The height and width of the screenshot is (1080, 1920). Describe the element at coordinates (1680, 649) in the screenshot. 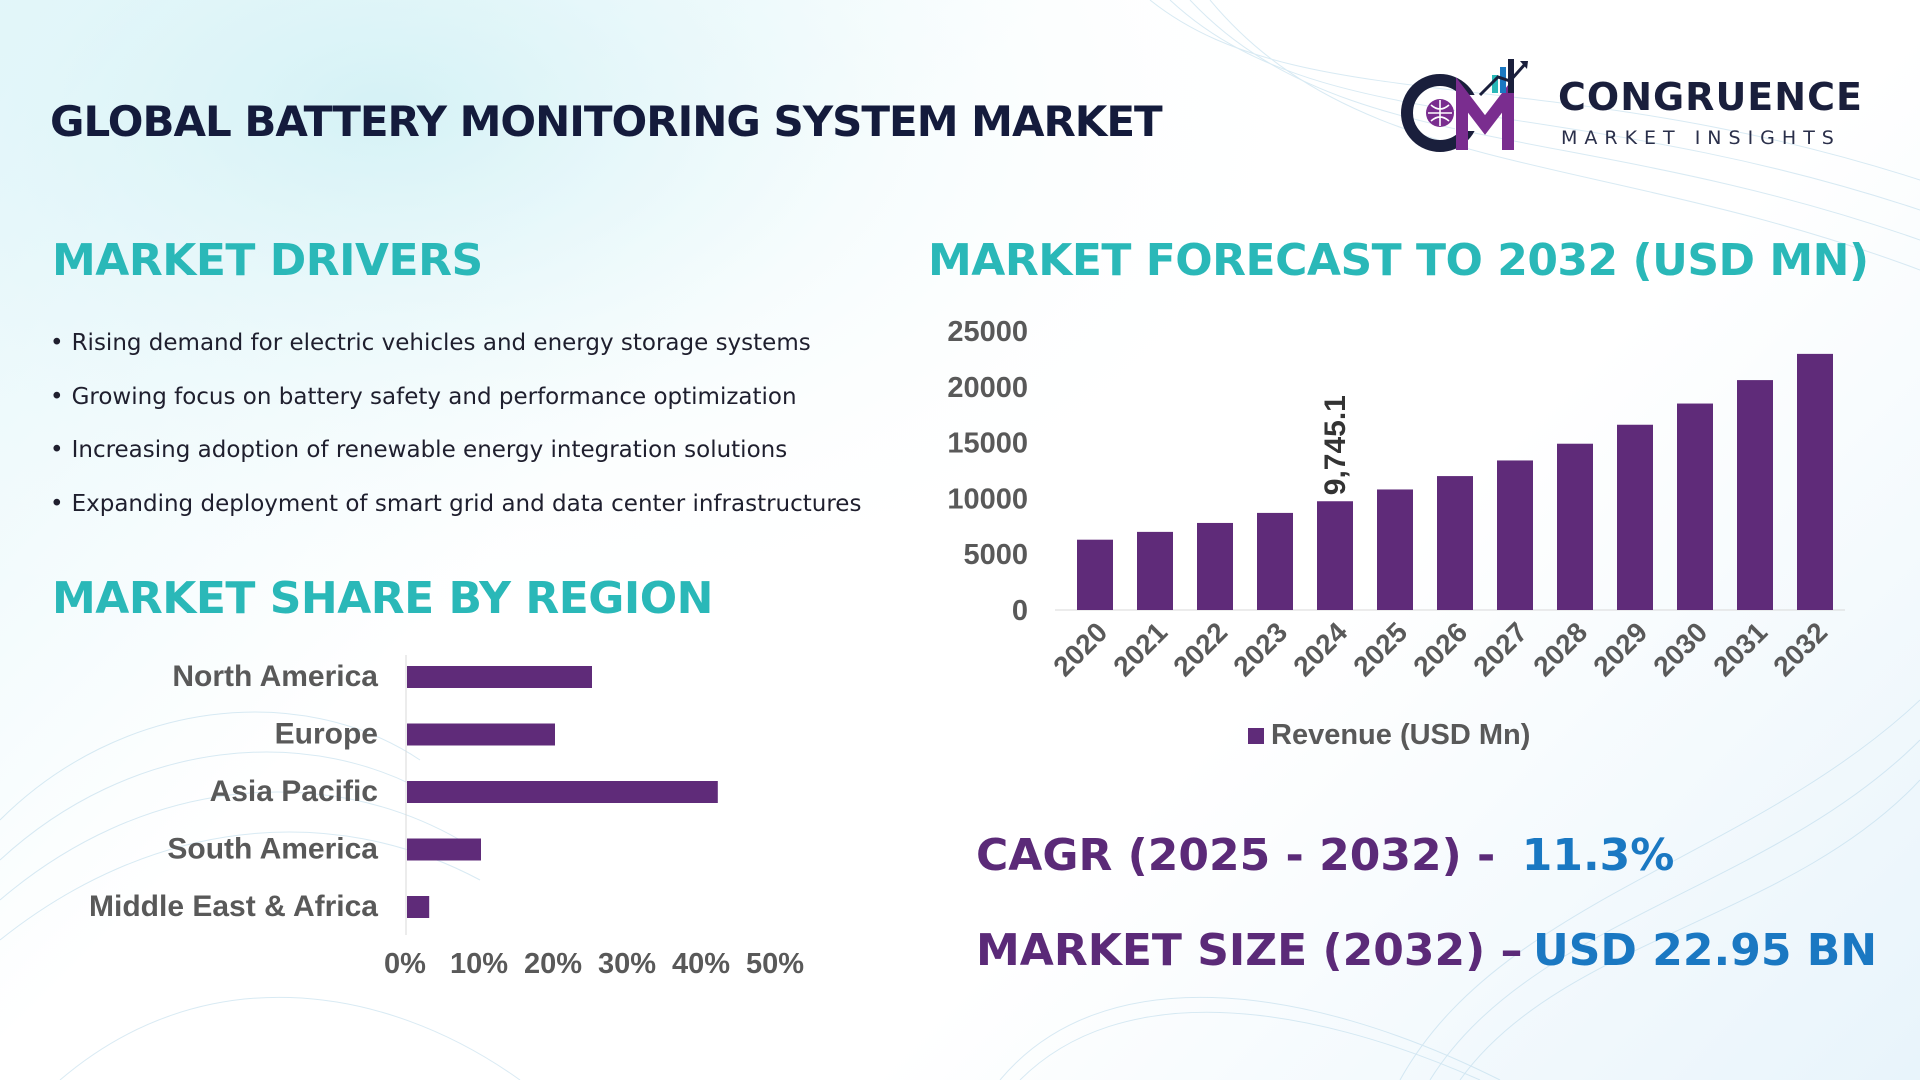

I see `forecast-x-tick-label: 2030` at that location.